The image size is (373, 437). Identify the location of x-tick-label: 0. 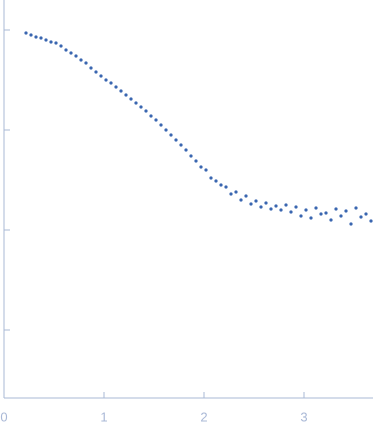
(3, 416).